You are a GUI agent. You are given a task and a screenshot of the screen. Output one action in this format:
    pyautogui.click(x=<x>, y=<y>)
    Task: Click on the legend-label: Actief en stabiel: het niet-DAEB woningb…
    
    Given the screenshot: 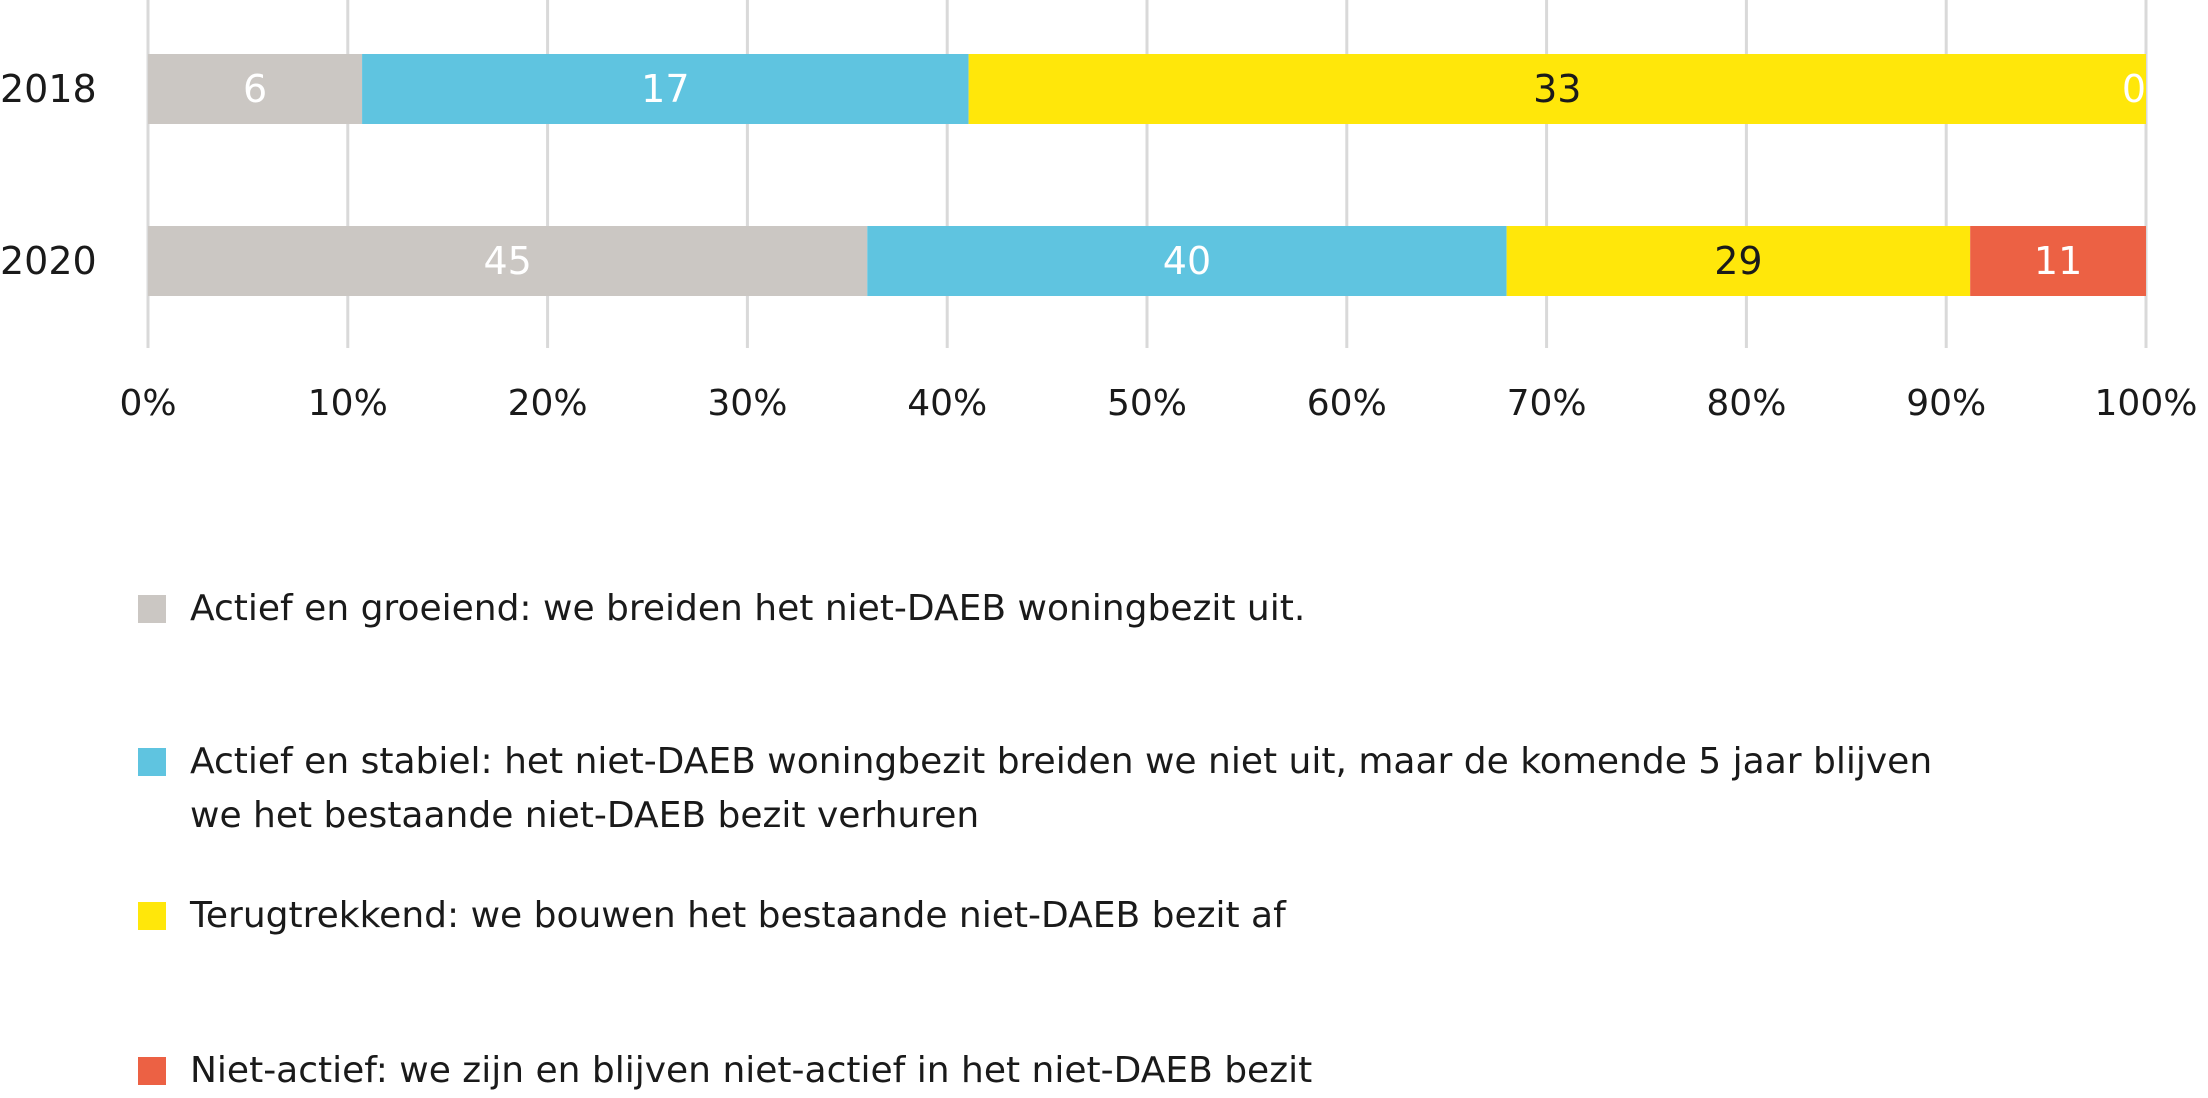 What is the action you would take?
    pyautogui.click(x=1061, y=788)
    